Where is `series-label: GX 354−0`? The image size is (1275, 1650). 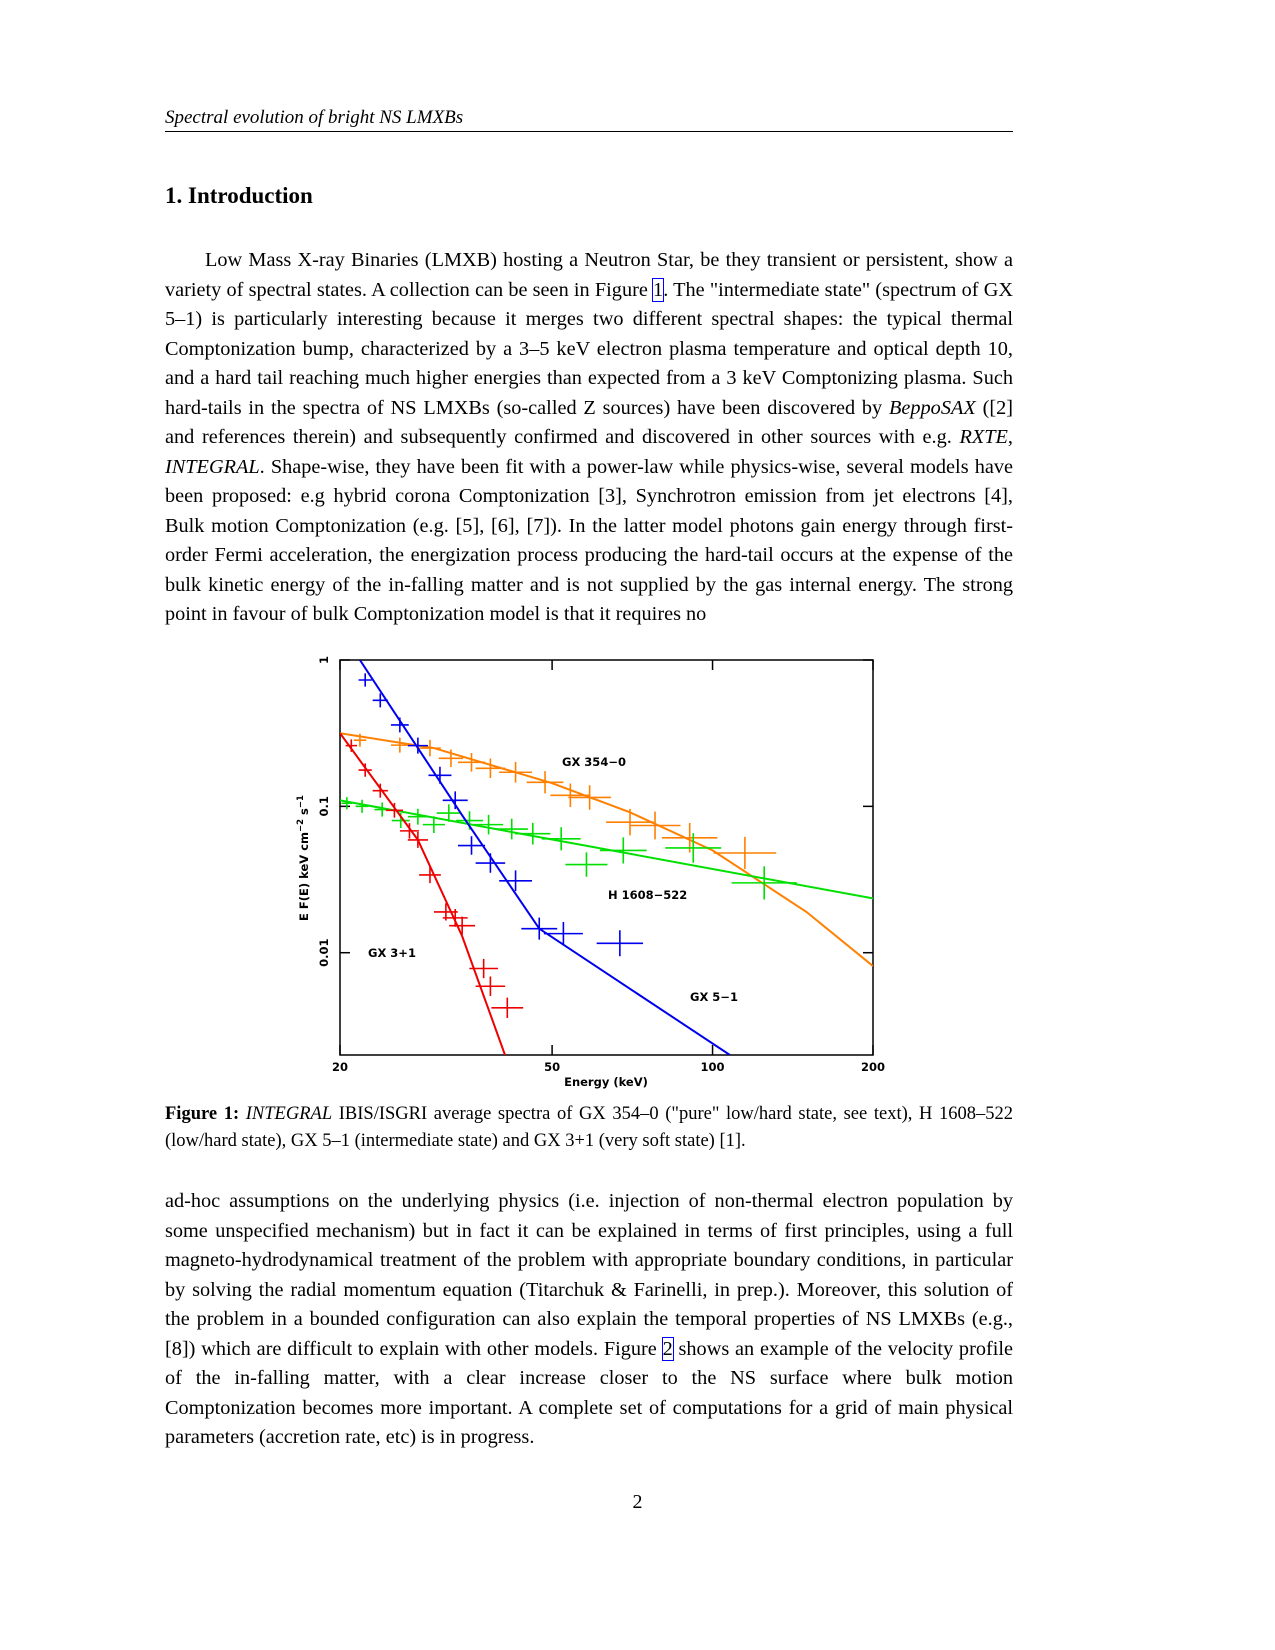
series-label: GX 354−0 is located at coordinates (594, 762).